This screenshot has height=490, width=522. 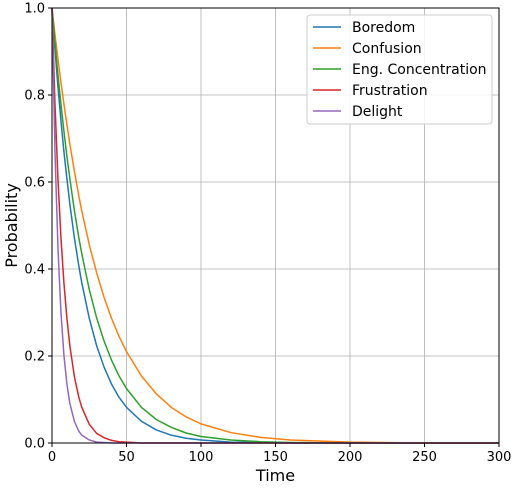 I want to click on y-tick-label: 0.2, so click(x=34, y=357).